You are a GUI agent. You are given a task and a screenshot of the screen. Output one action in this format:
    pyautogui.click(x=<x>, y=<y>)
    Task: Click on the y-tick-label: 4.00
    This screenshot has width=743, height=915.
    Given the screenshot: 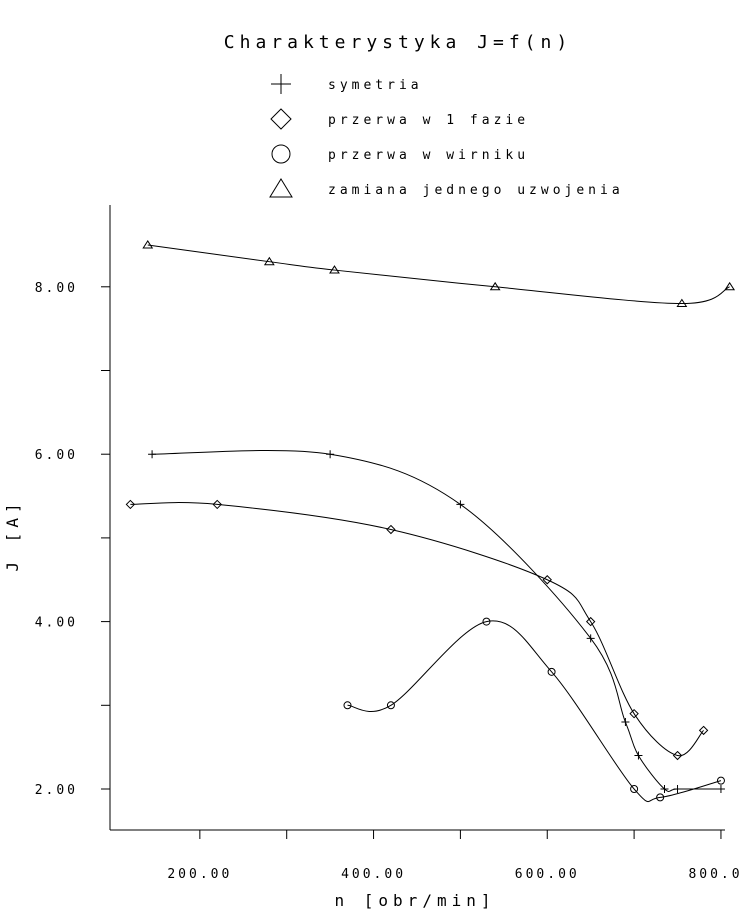 What is the action you would take?
    pyautogui.click(x=56, y=623)
    